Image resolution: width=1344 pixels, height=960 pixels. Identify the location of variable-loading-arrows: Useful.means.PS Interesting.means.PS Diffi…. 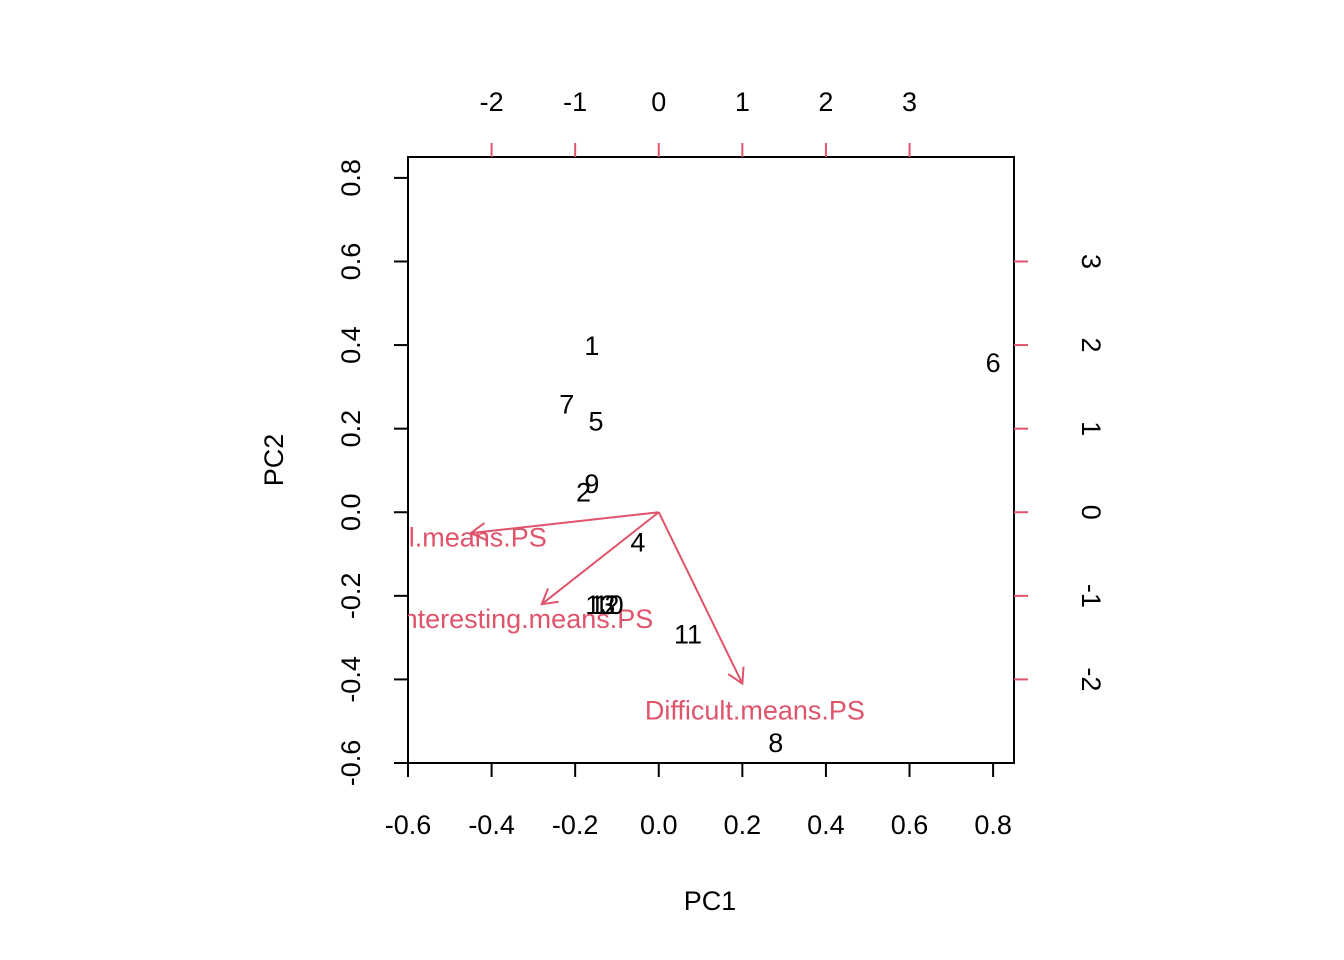
(601, 618).